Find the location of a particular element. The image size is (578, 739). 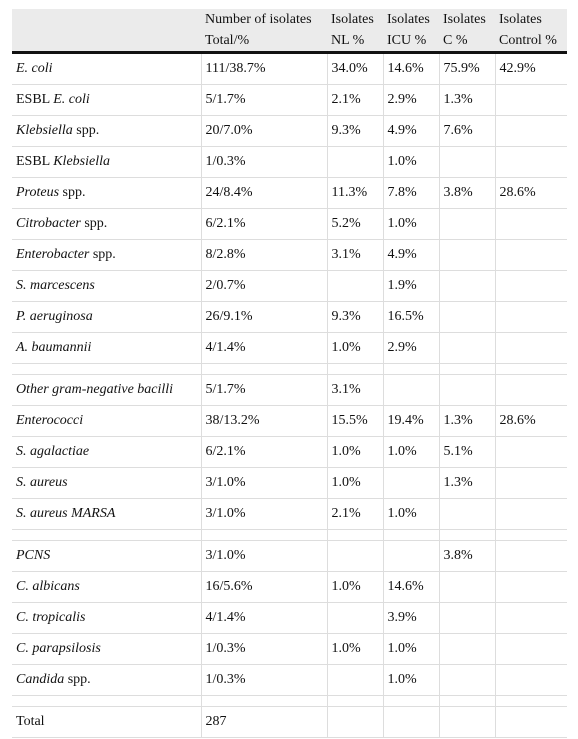

organism-name: Total is located at coordinates (30, 721).